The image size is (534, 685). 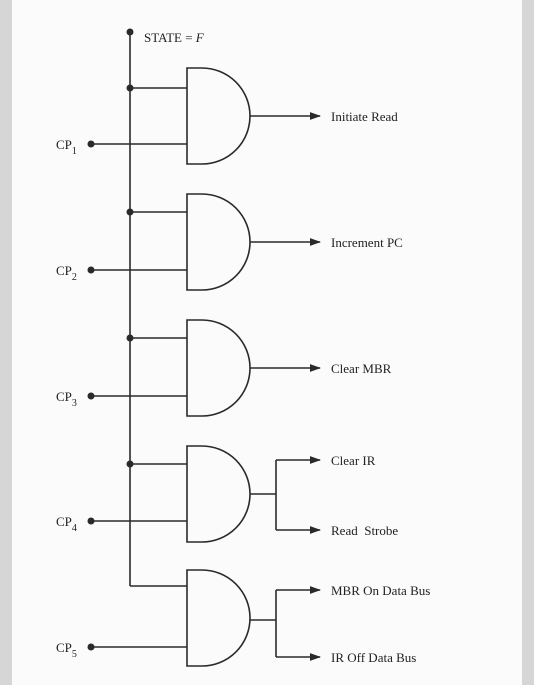 I want to click on cp5-terminal-dot, so click(x=91, y=647).